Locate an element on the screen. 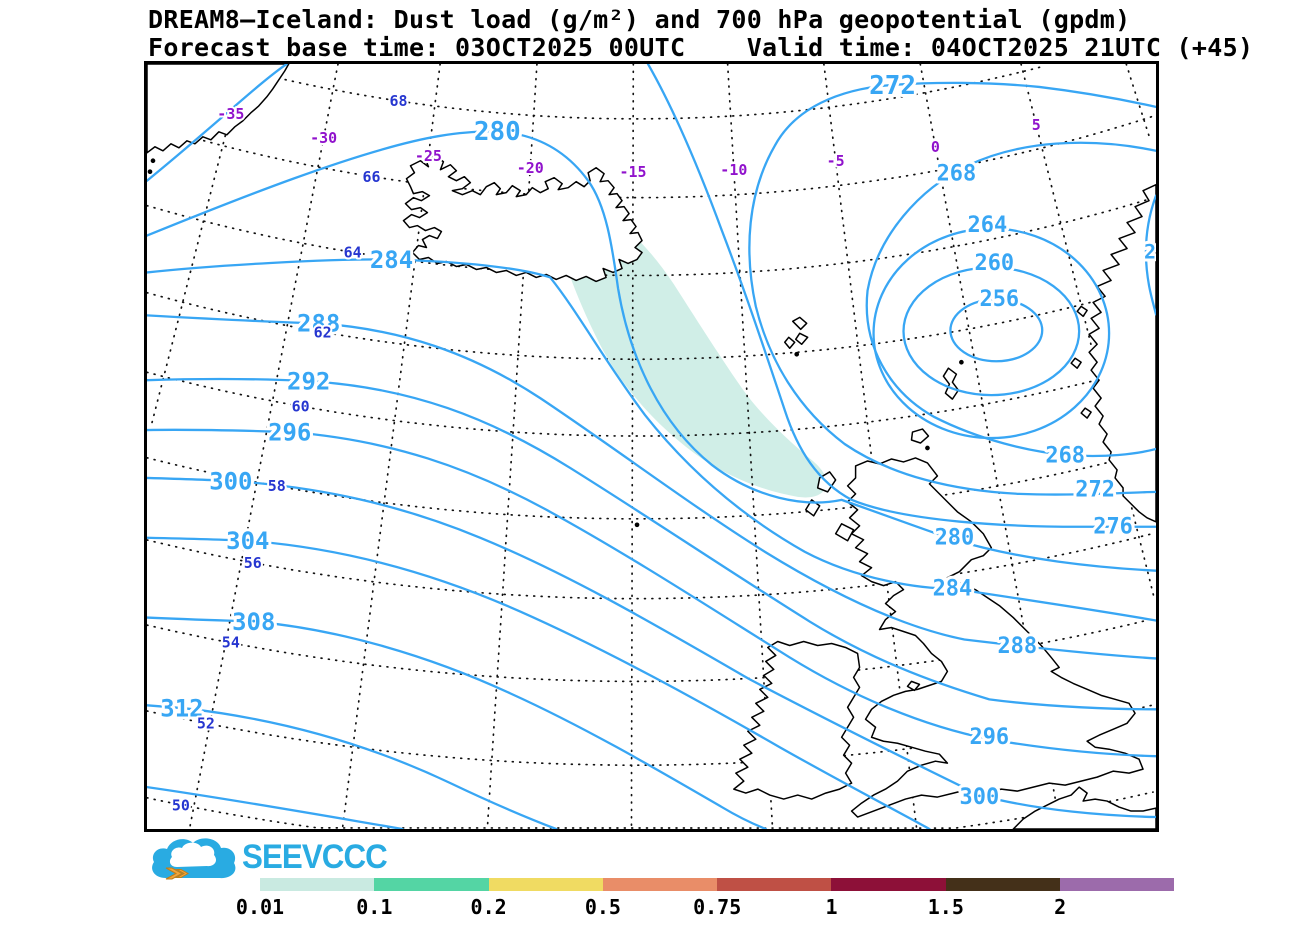 The image size is (1289, 925). contour-label-text: 272 is located at coordinates (892, 86).